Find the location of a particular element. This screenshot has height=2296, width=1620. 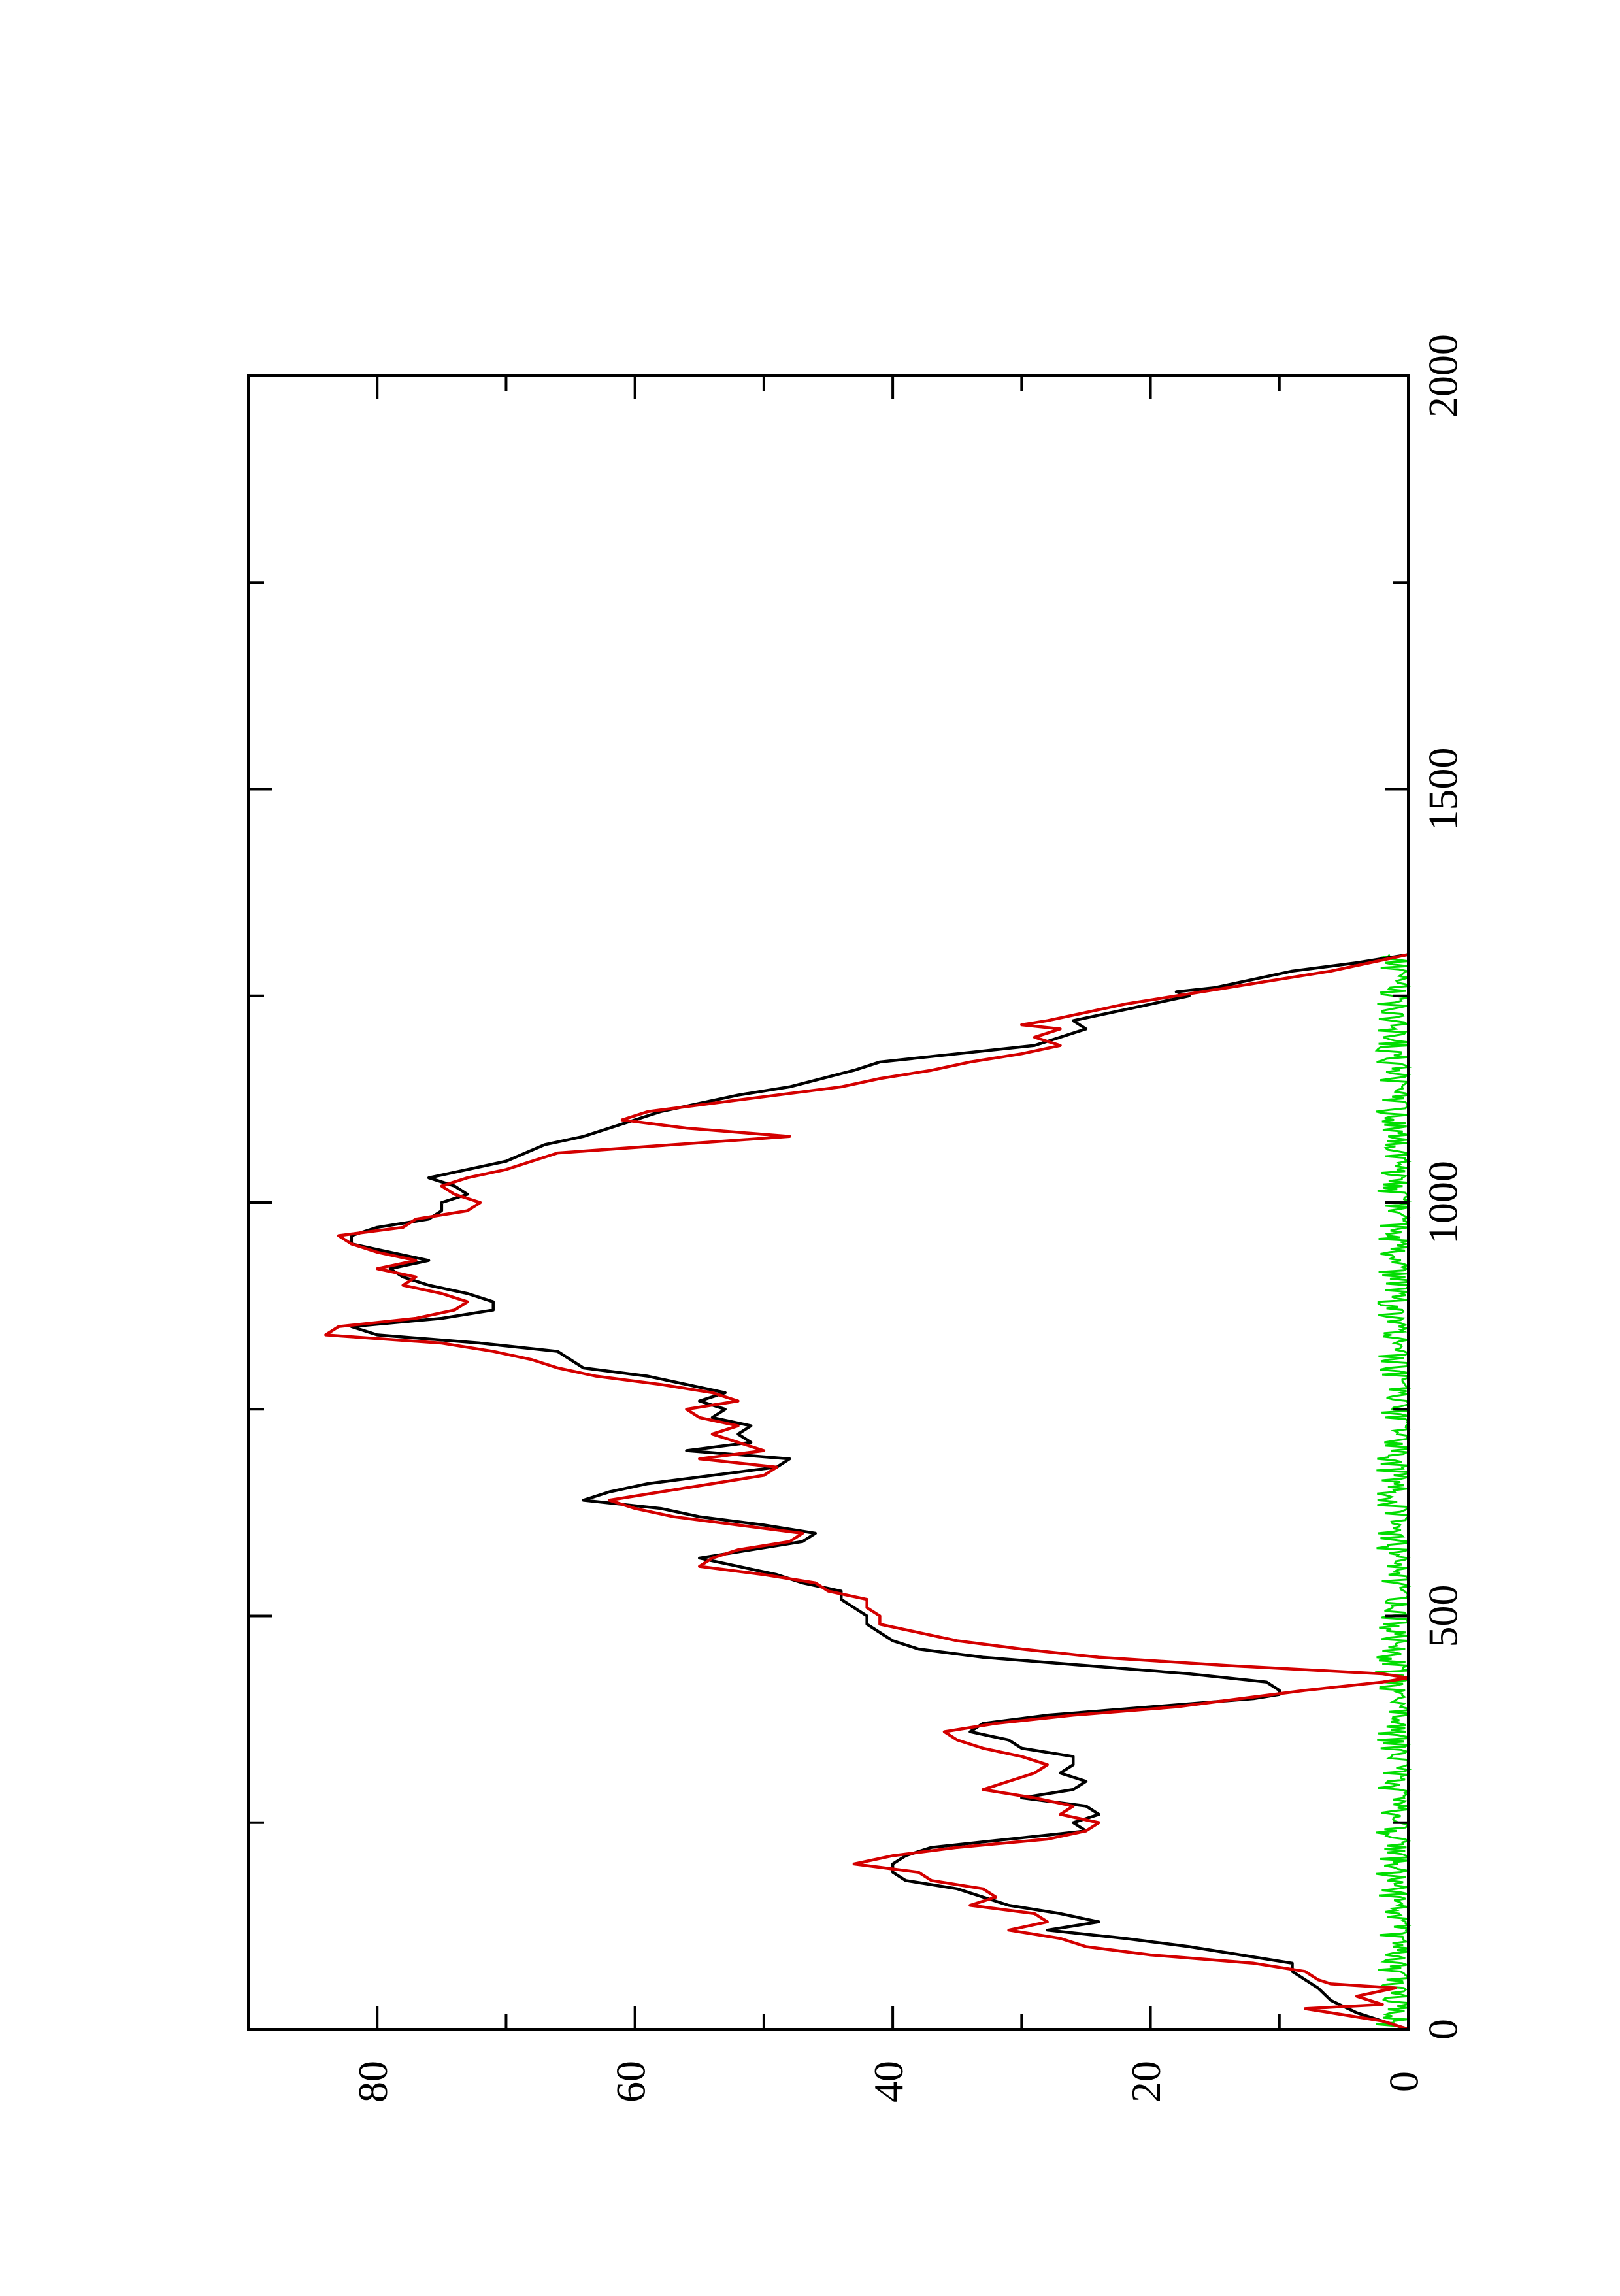

y-tick-label: 40 is located at coordinates (888, 2082).